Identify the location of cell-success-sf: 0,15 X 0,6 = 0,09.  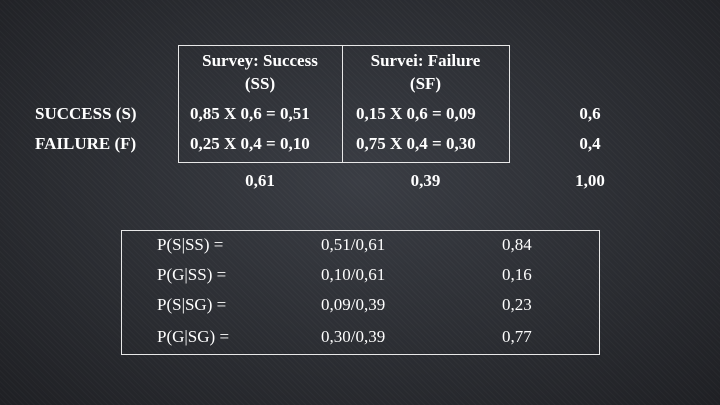
(416, 113).